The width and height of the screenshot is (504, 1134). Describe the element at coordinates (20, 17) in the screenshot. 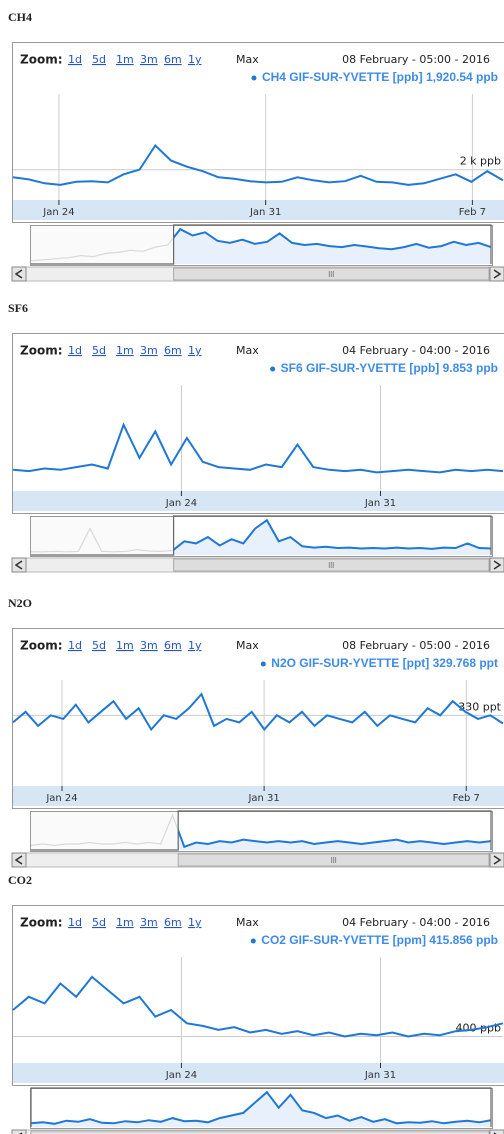

I see `chart-title: CH4` at that location.